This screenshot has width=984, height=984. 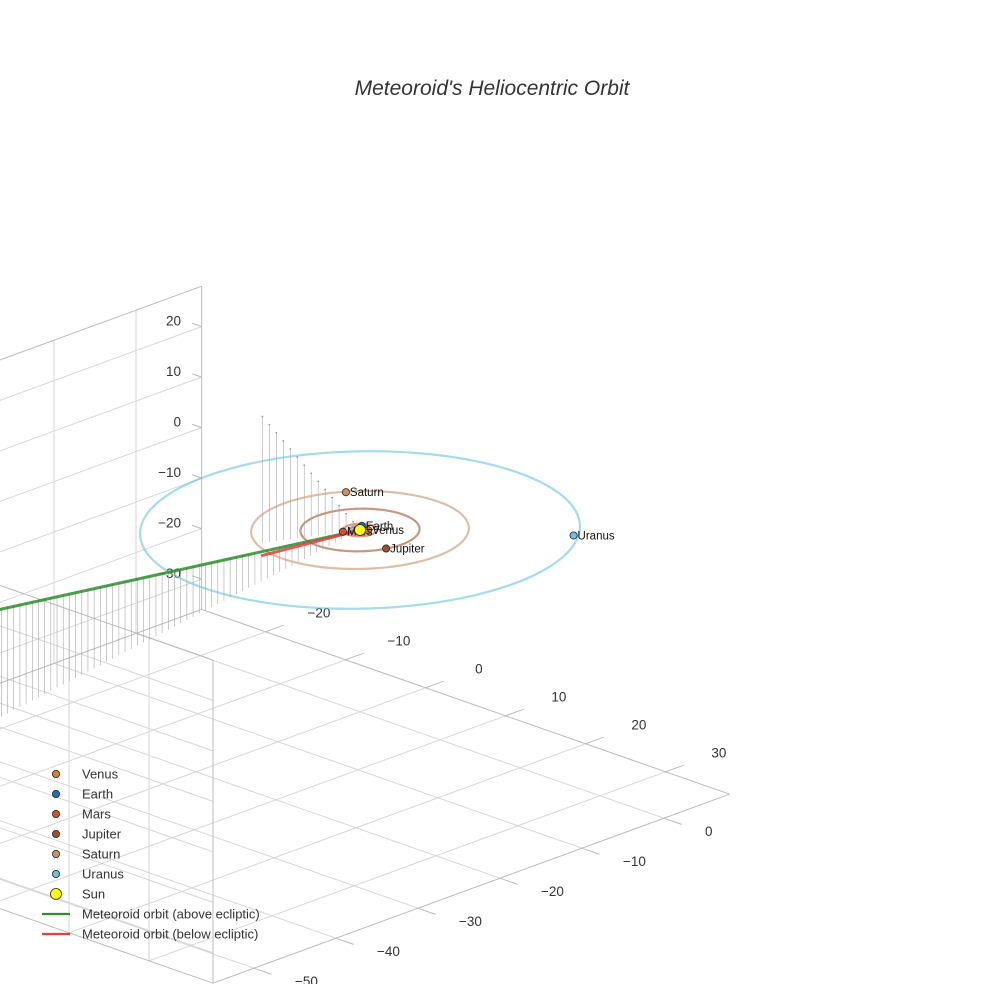 What do you see at coordinates (170, 934) in the screenshot?
I see `legend-label: Meteoroid orbit (below ecliptic)` at bounding box center [170, 934].